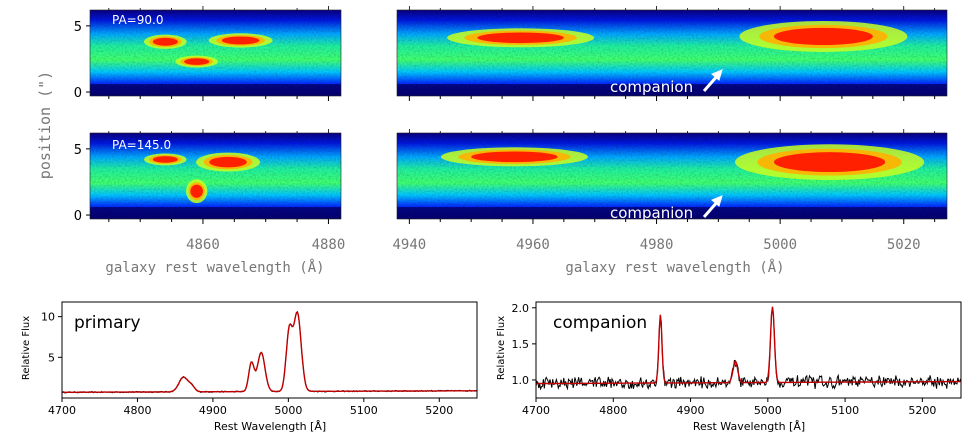  I want to click on y-tick-label: 10, so click(48, 317).